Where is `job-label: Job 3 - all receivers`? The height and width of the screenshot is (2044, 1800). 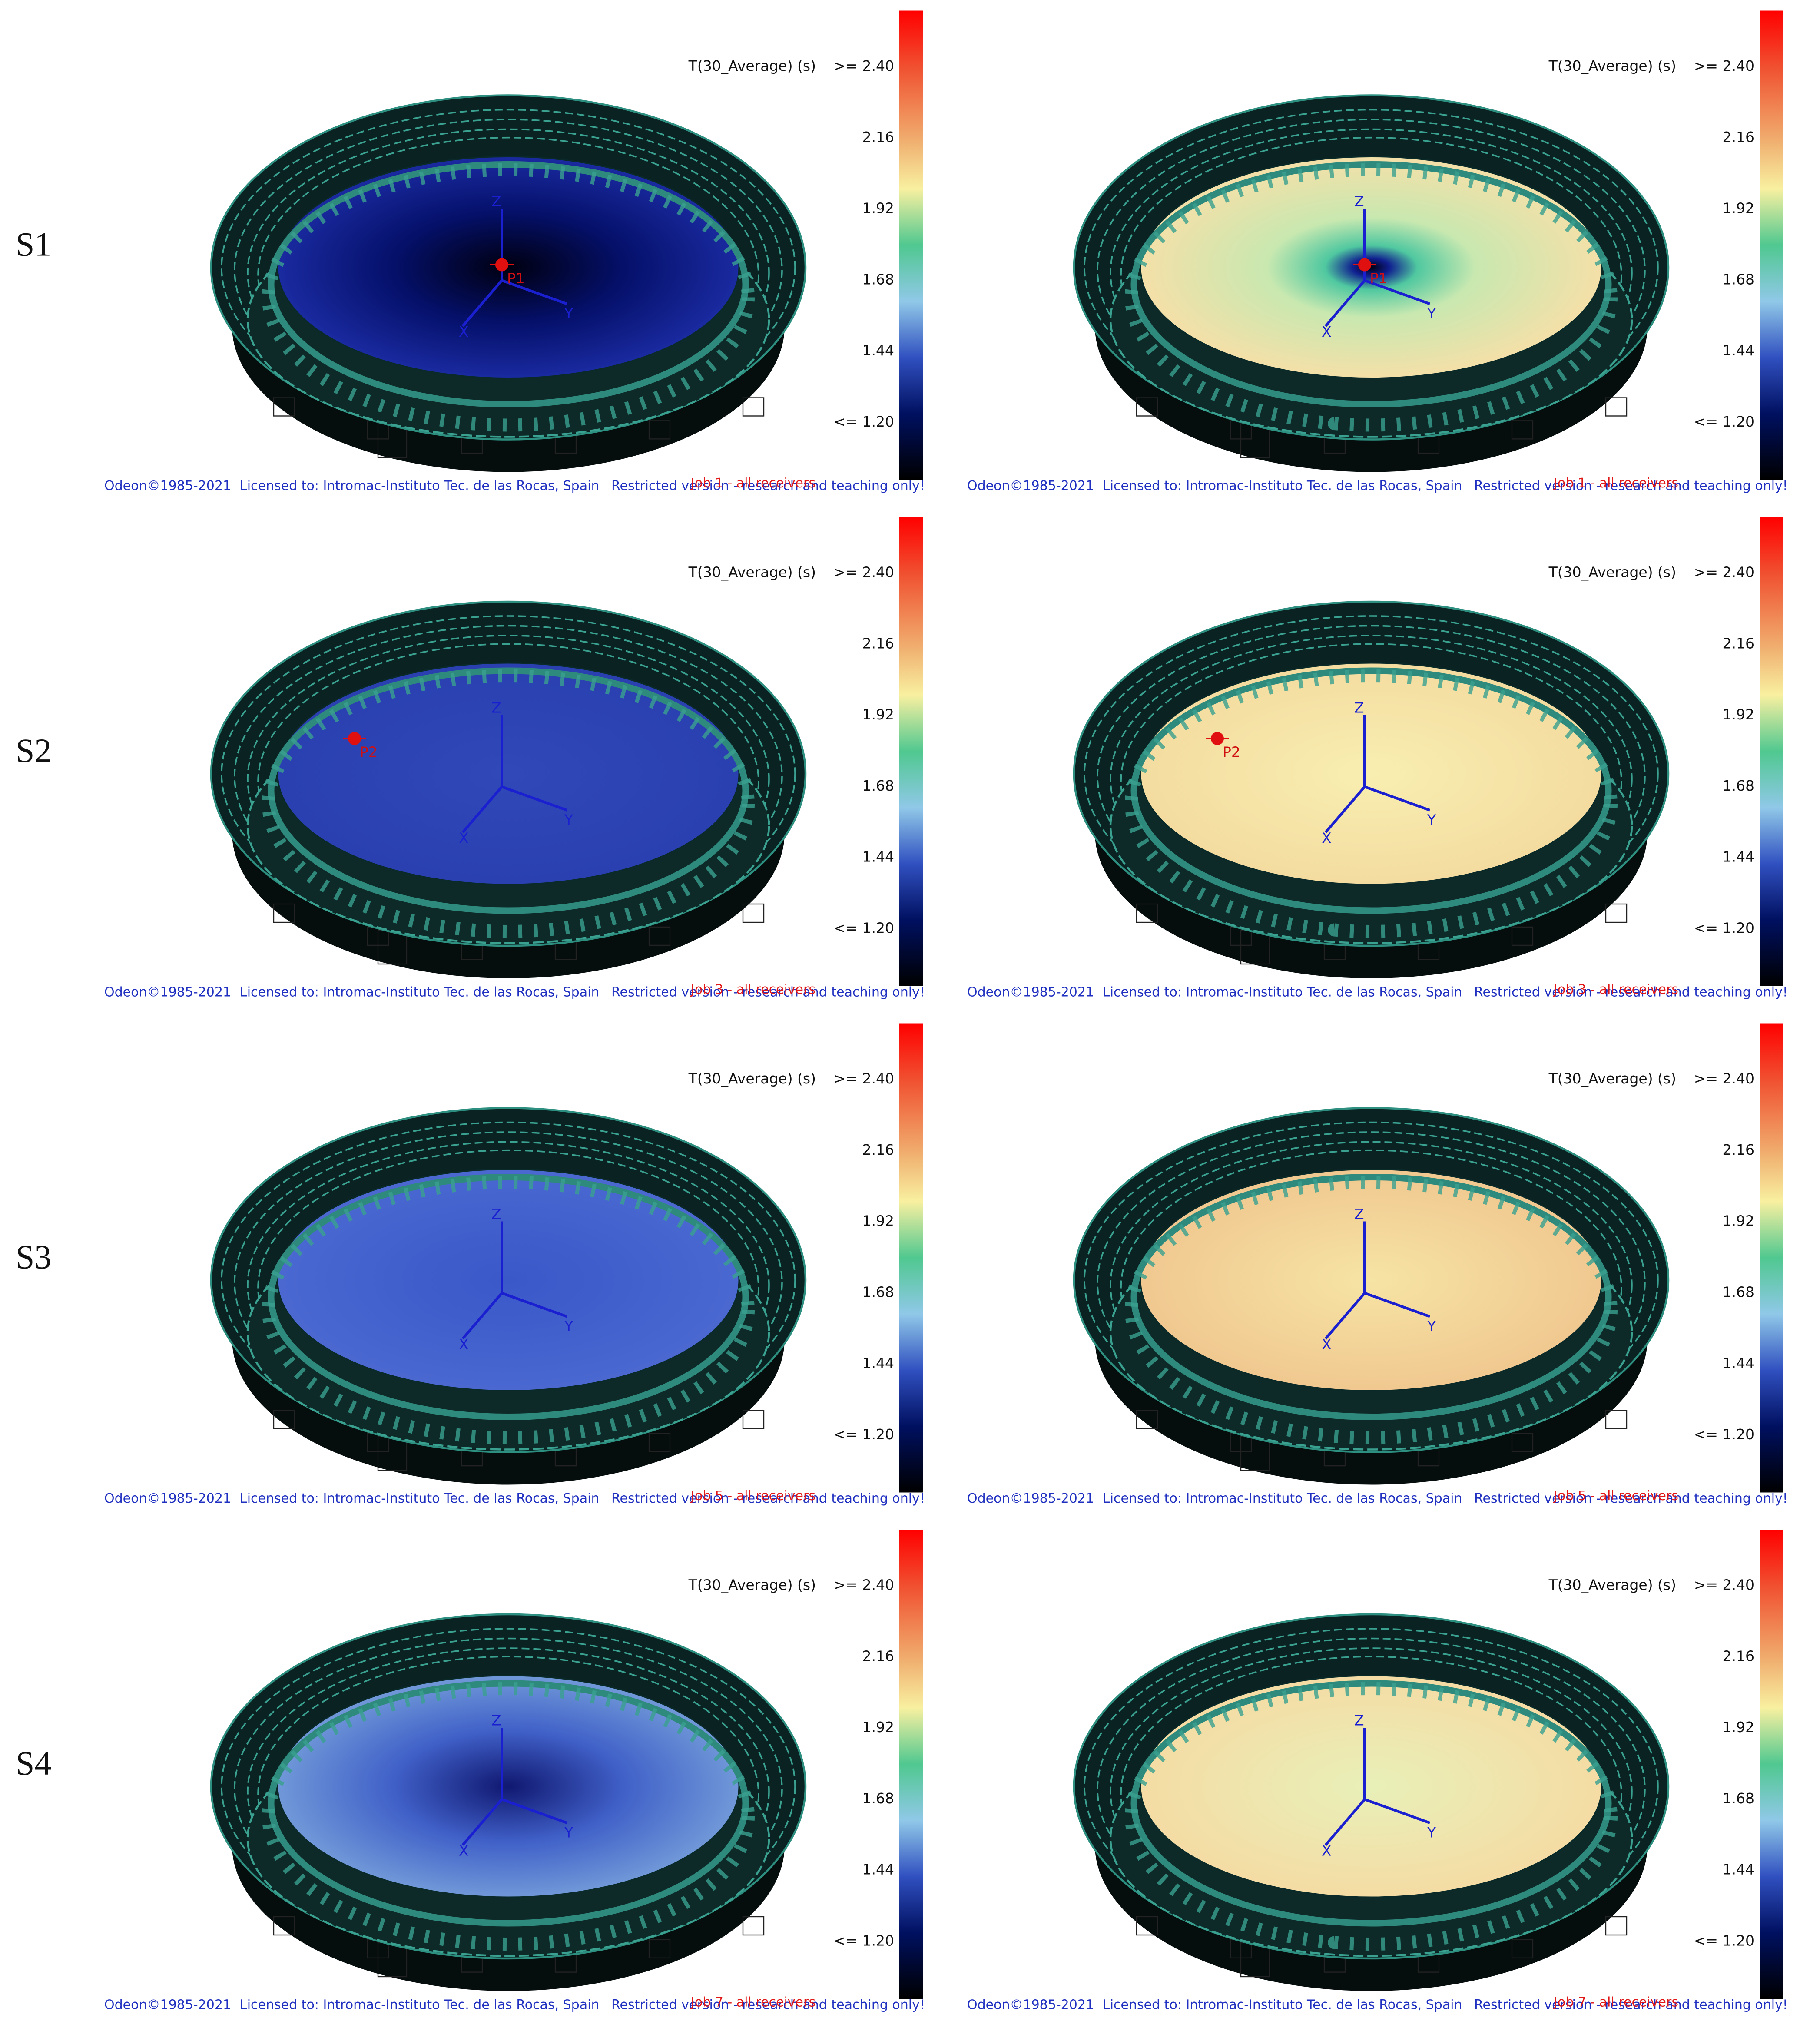 job-label: Job 3 - all receivers is located at coordinates (753, 989).